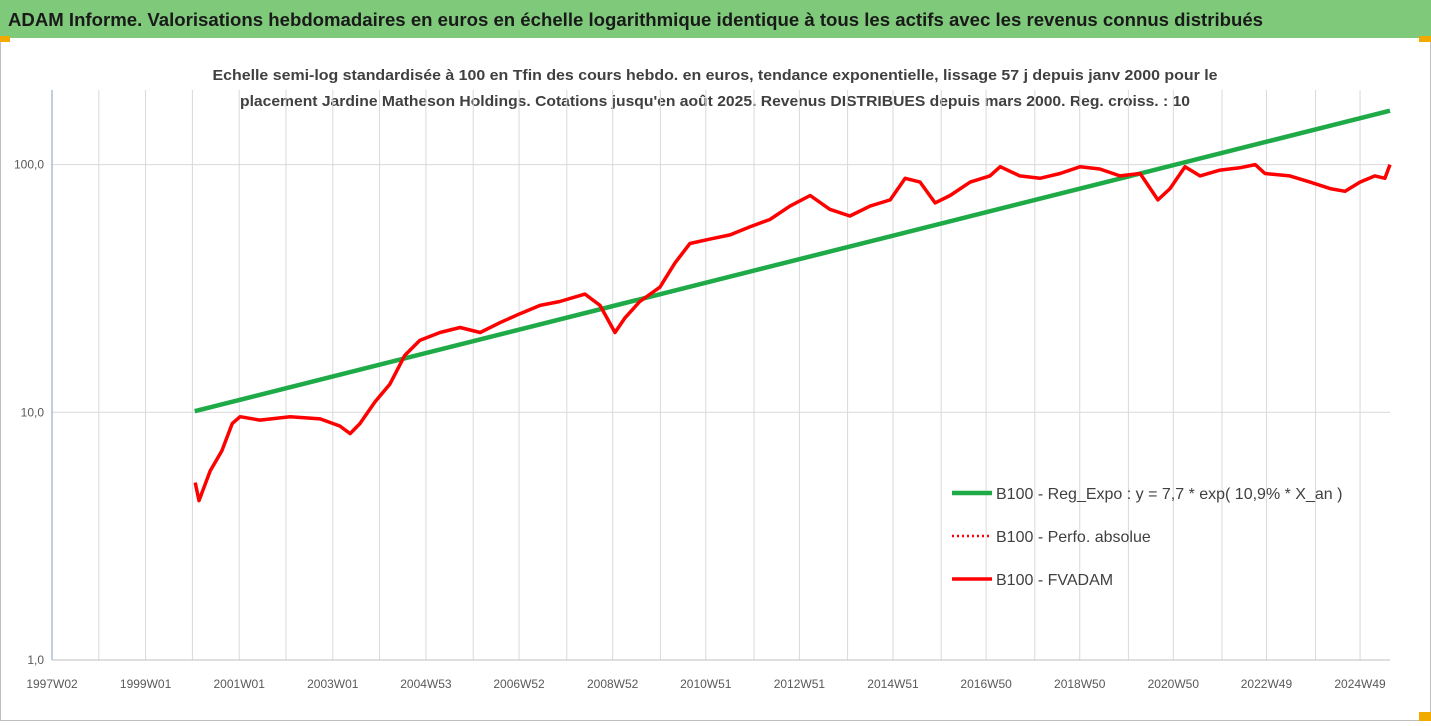 The width and height of the screenshot is (1431, 726). I want to click on x-tick-label: 2008W52, so click(613, 684).